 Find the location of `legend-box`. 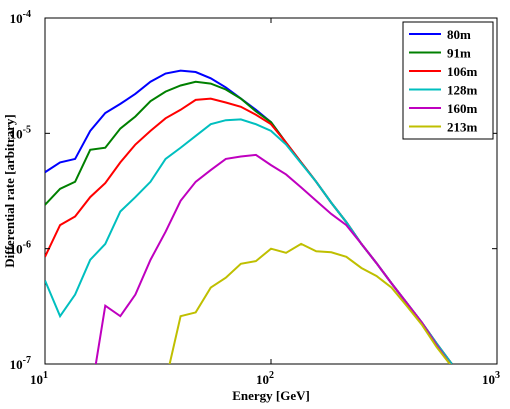

legend-box is located at coordinates (448, 80).